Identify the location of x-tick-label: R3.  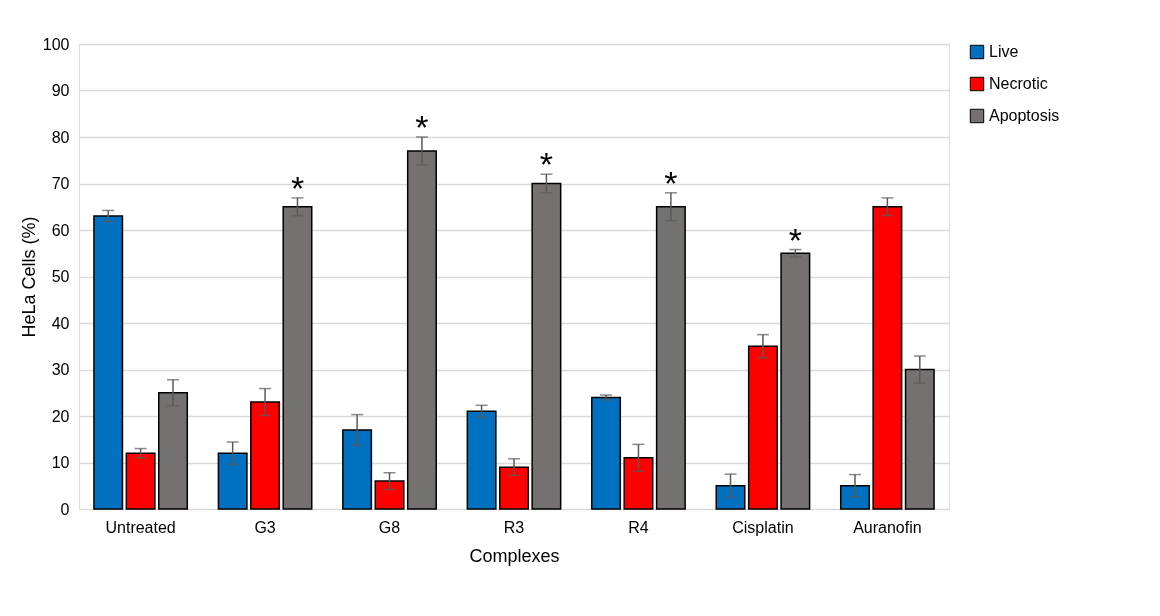
(514, 527).